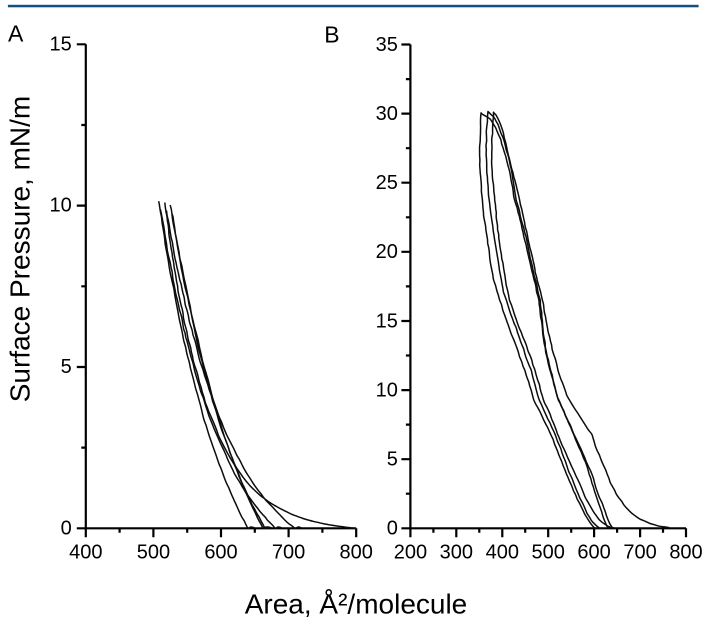 This screenshot has height=626, width=709. I want to click on svg-text: B, so click(331, 35).